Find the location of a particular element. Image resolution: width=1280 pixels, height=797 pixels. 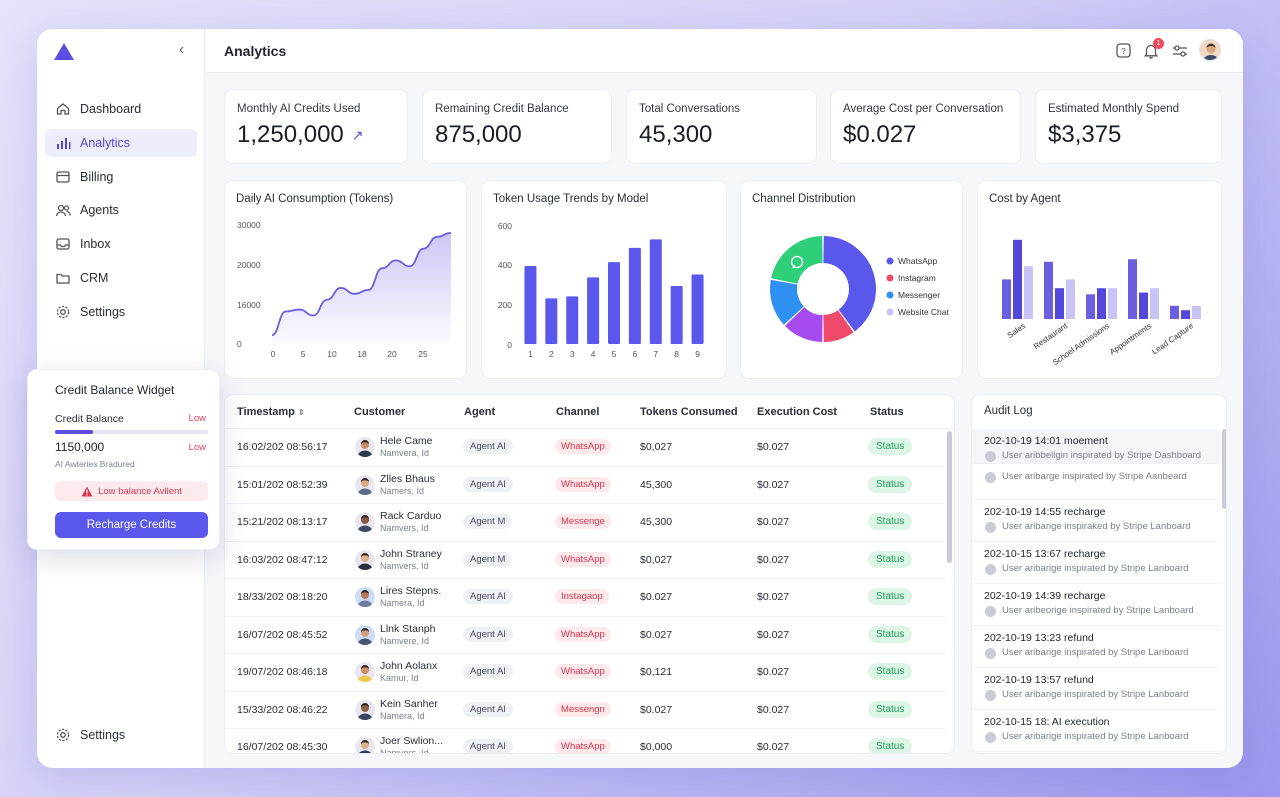

x-tick-label: 0 is located at coordinates (273, 354).